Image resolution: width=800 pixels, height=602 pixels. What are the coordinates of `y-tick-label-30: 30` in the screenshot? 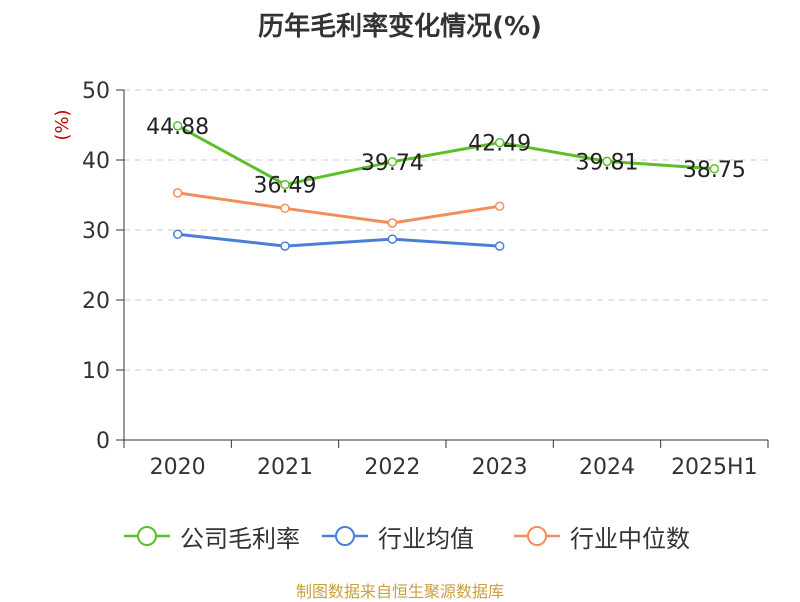 It's located at (96, 231).